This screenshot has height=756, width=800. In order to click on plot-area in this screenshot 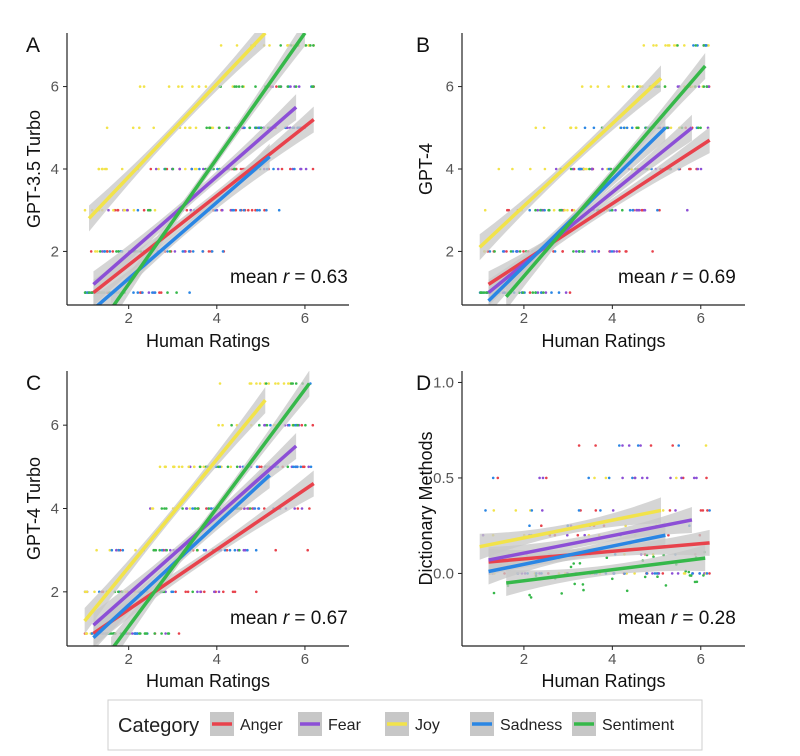, I will do `click(199, 169)`.